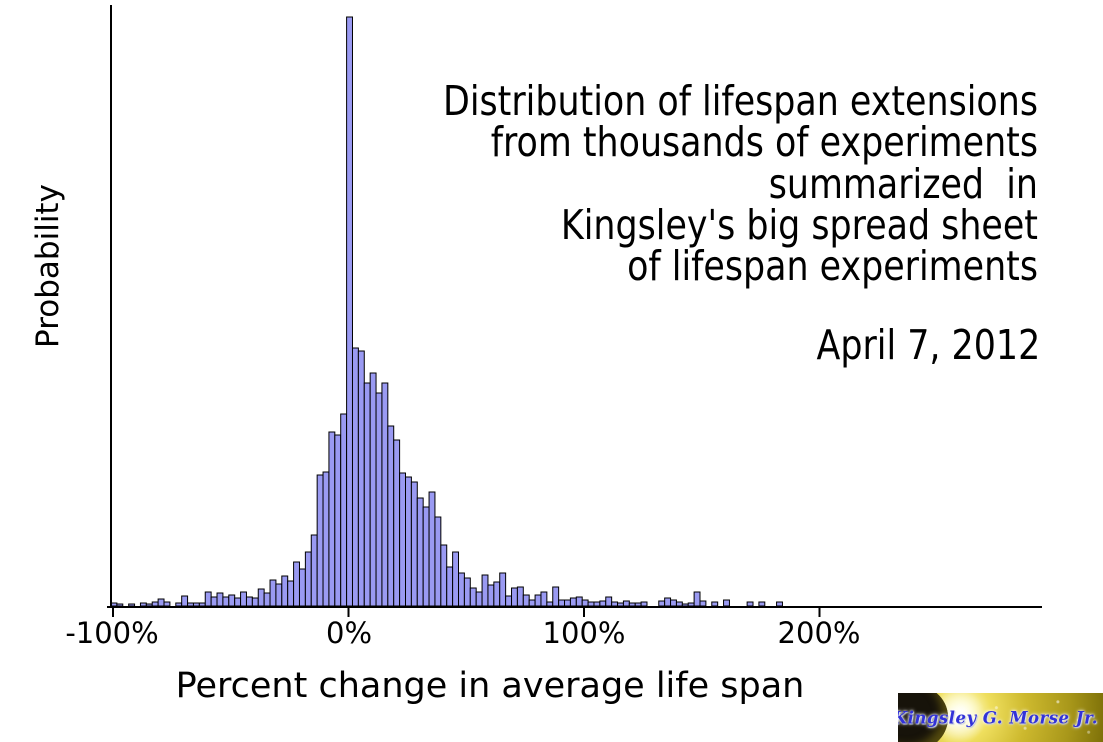 The image size is (1103, 742). Describe the element at coordinates (832, 266) in the screenshot. I see `chart-title-line: of lifespan experiments` at that location.